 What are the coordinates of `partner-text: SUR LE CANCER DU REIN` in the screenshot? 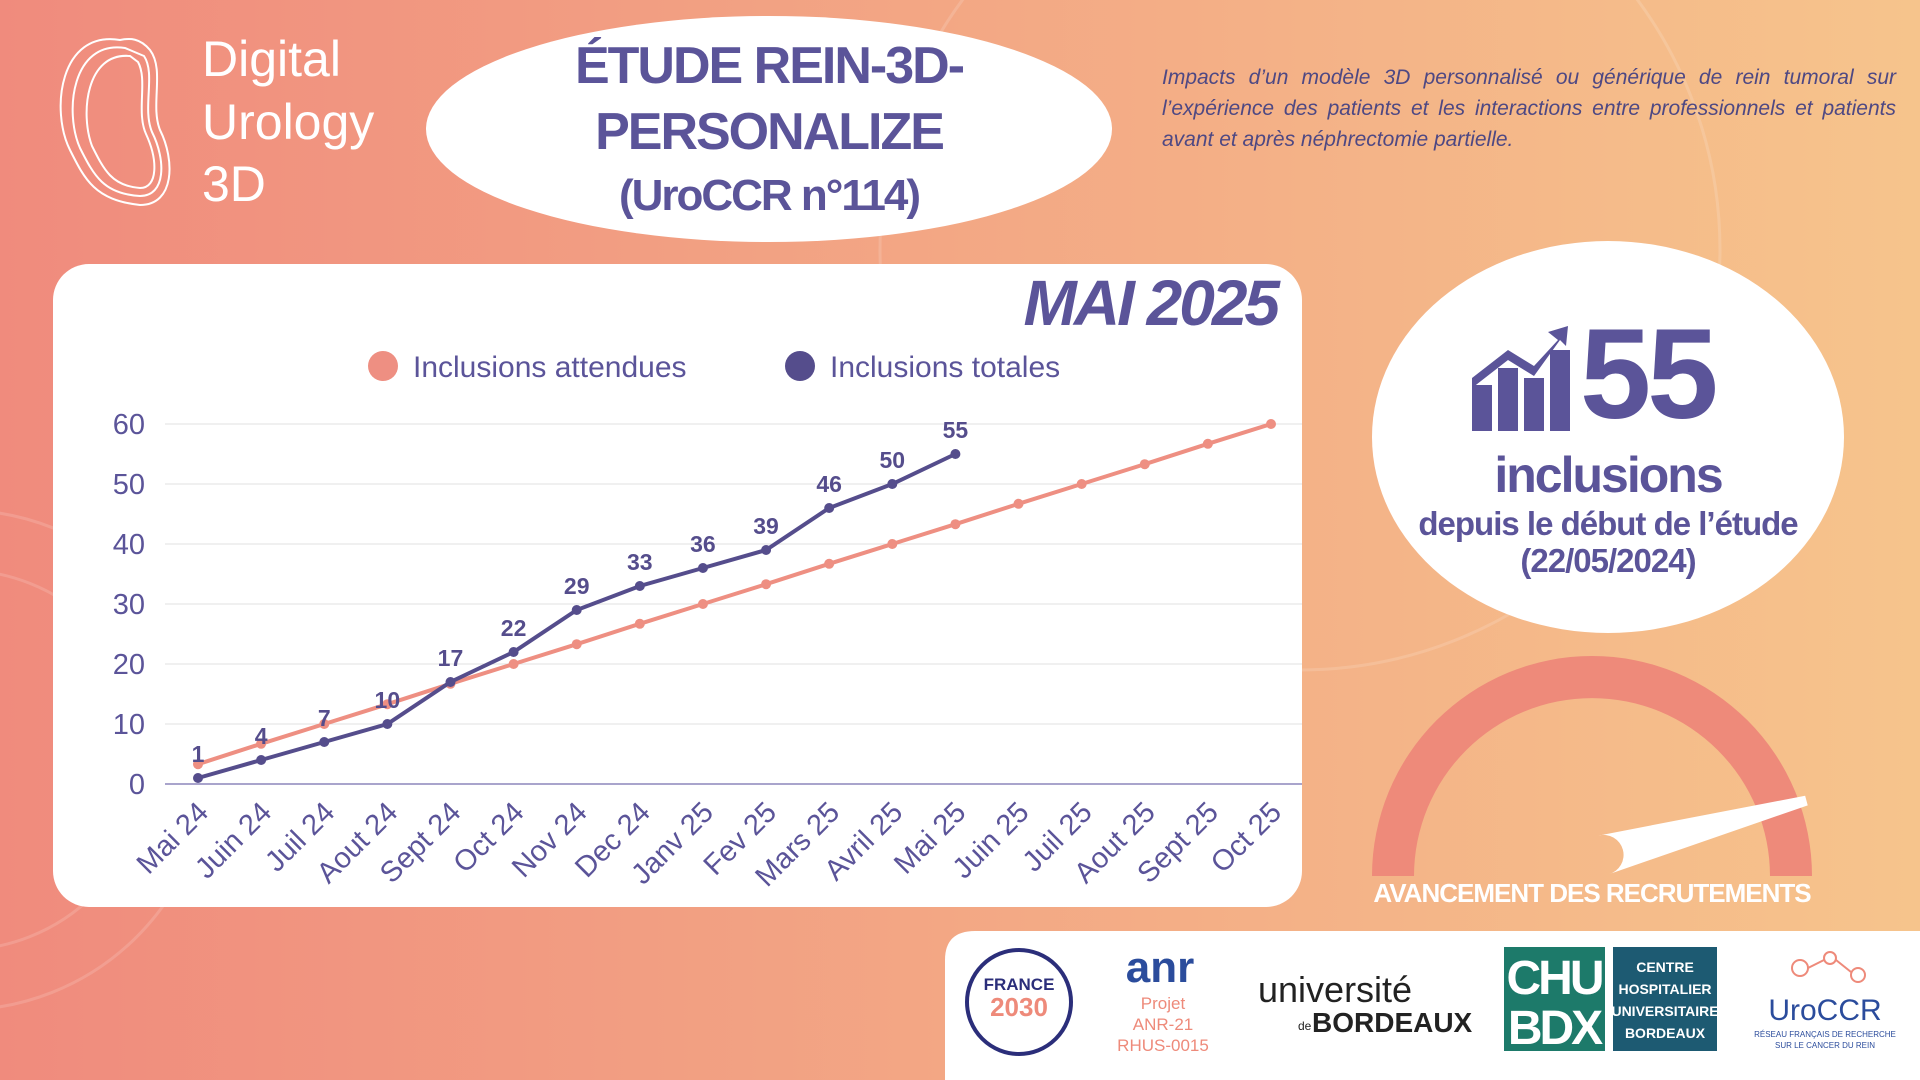 It's located at (1825, 1045).